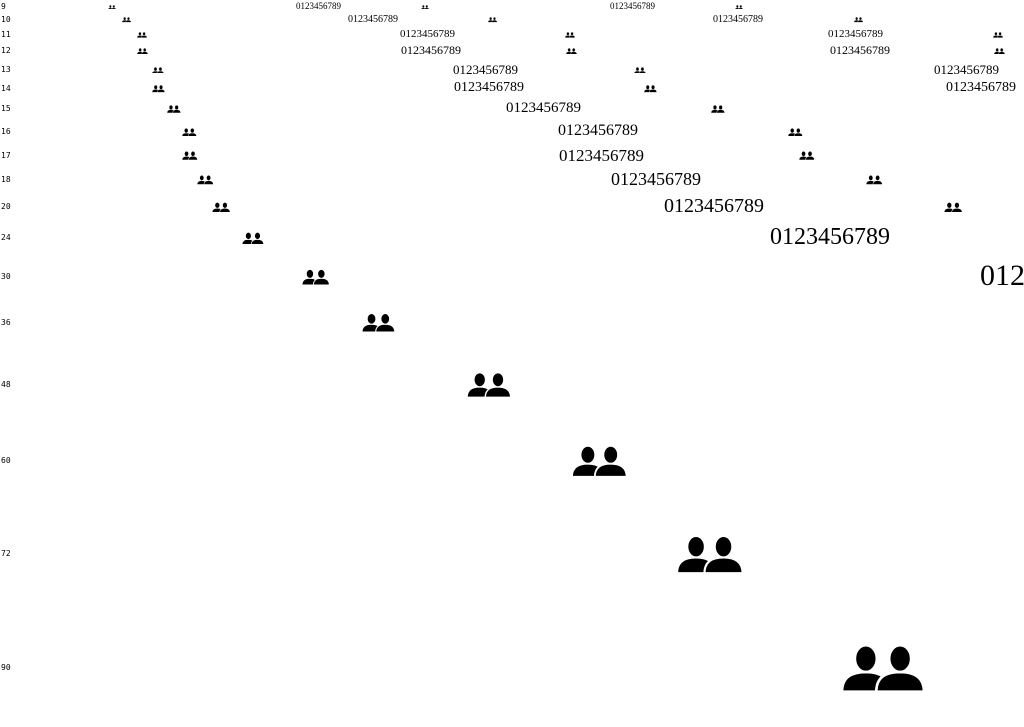 The height and width of the screenshot is (727, 1024). What do you see at coordinates (6, 88) in the screenshot?
I see `size-label: 14` at bounding box center [6, 88].